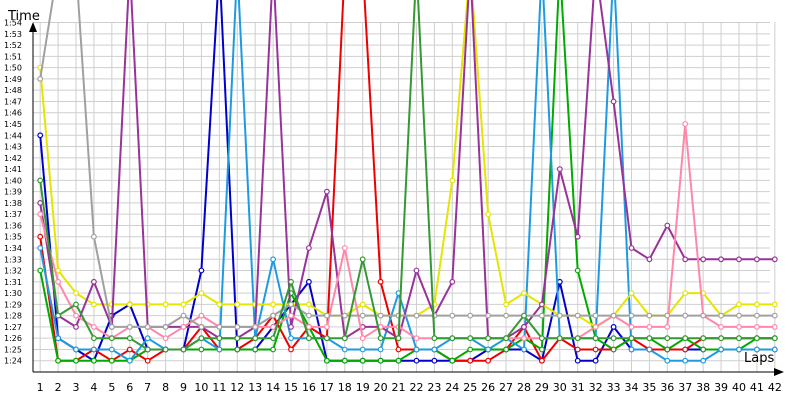 This screenshot has height=400, width=800. I want to click on x-tick-label: 32, so click(596, 387).